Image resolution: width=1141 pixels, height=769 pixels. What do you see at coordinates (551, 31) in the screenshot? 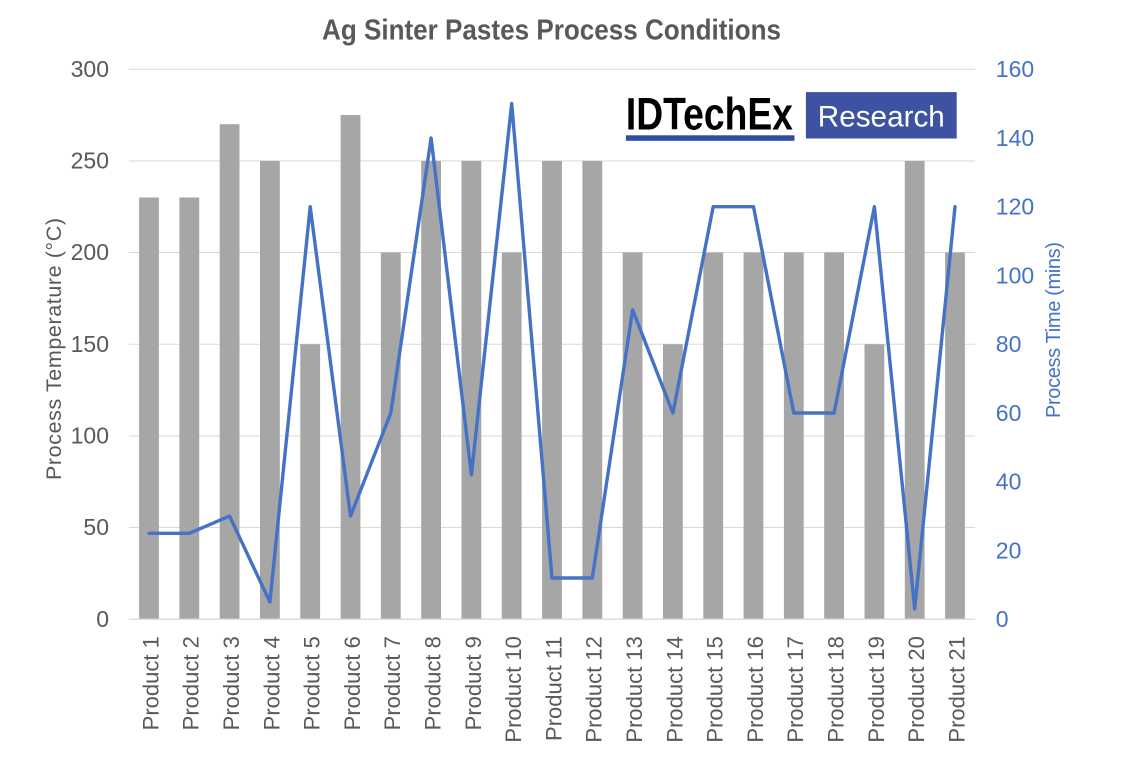
I see `svg-text:Ag Sinter Pastes Process Condi: Ag Sinter Pastes Process Conditions` at bounding box center [551, 31].